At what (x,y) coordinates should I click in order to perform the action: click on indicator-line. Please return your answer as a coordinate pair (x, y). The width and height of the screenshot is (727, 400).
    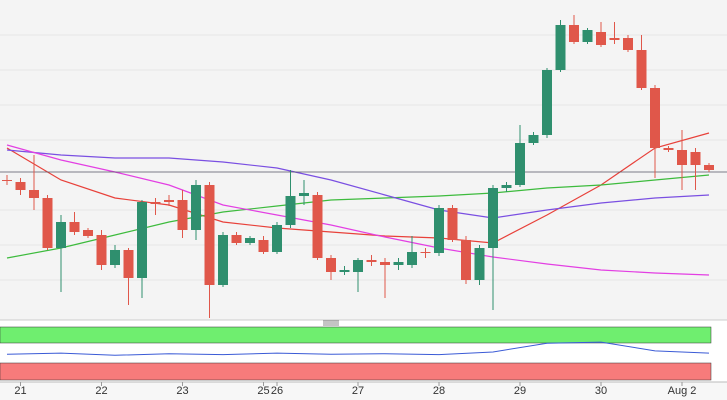
    Looking at the image, I should click on (358, 348).